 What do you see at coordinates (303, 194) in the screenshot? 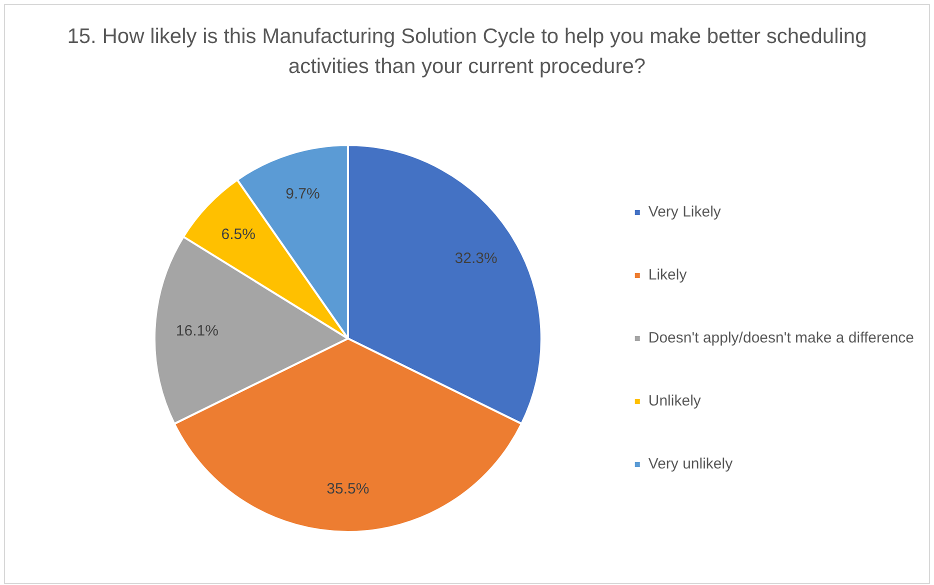
I see `data-label: 9.7%` at bounding box center [303, 194].